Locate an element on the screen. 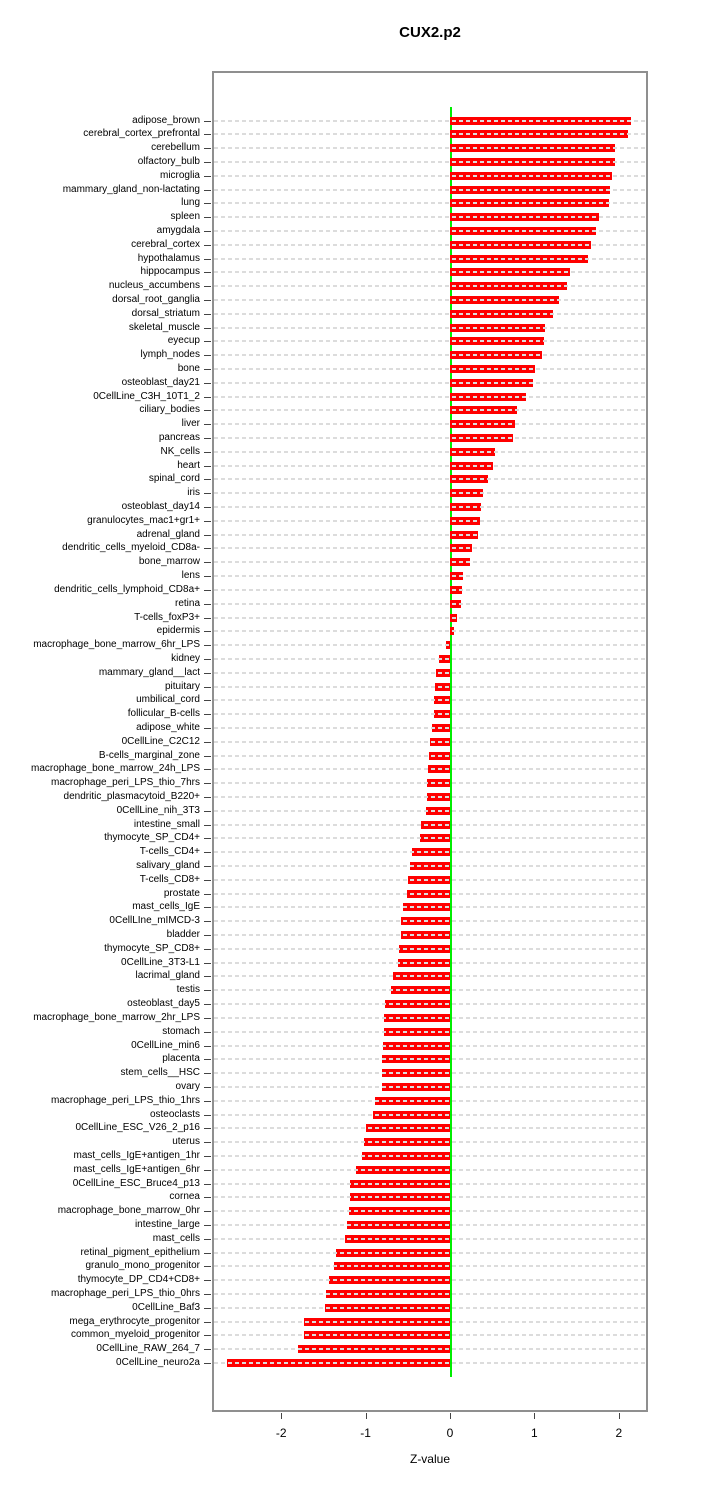 This screenshot has height=1485, width=720. category-label: mast_cells is located at coordinates (176, 1238).